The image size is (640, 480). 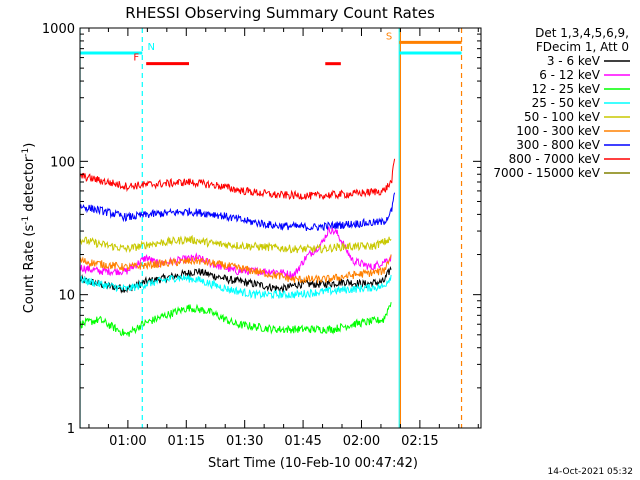 I want to click on legend-entry-label: 50 - 100 keV, so click(x=562, y=117).